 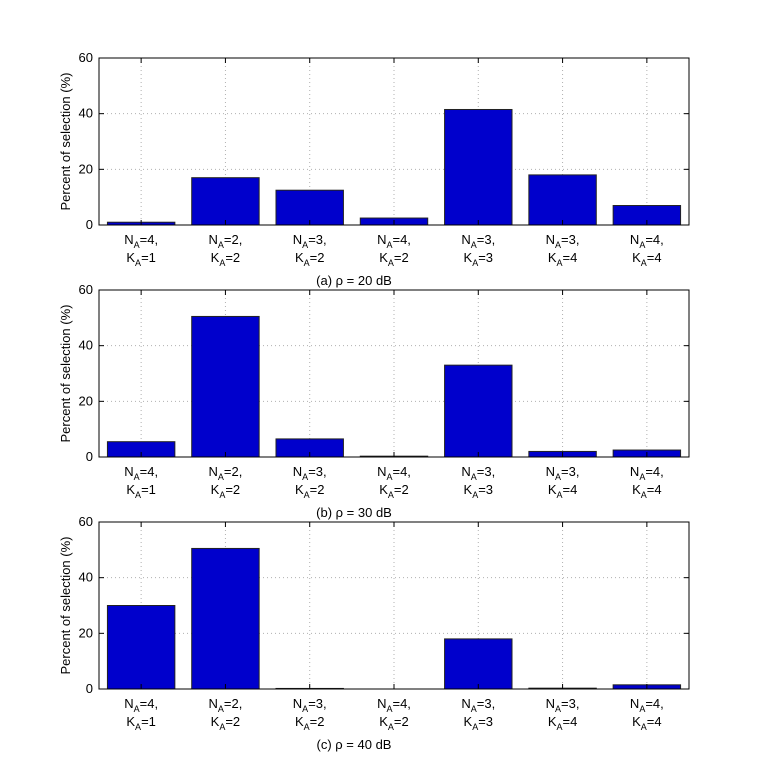 I want to click on panel-caption: (b) ρ = 30 dB, so click(x=354, y=512).